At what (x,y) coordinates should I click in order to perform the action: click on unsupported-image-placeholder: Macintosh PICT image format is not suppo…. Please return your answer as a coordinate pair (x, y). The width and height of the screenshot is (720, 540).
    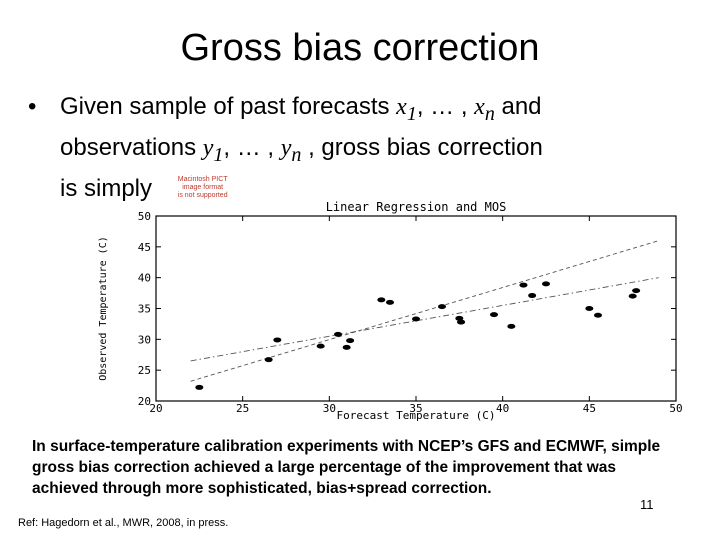
    Looking at the image, I should click on (203, 189).